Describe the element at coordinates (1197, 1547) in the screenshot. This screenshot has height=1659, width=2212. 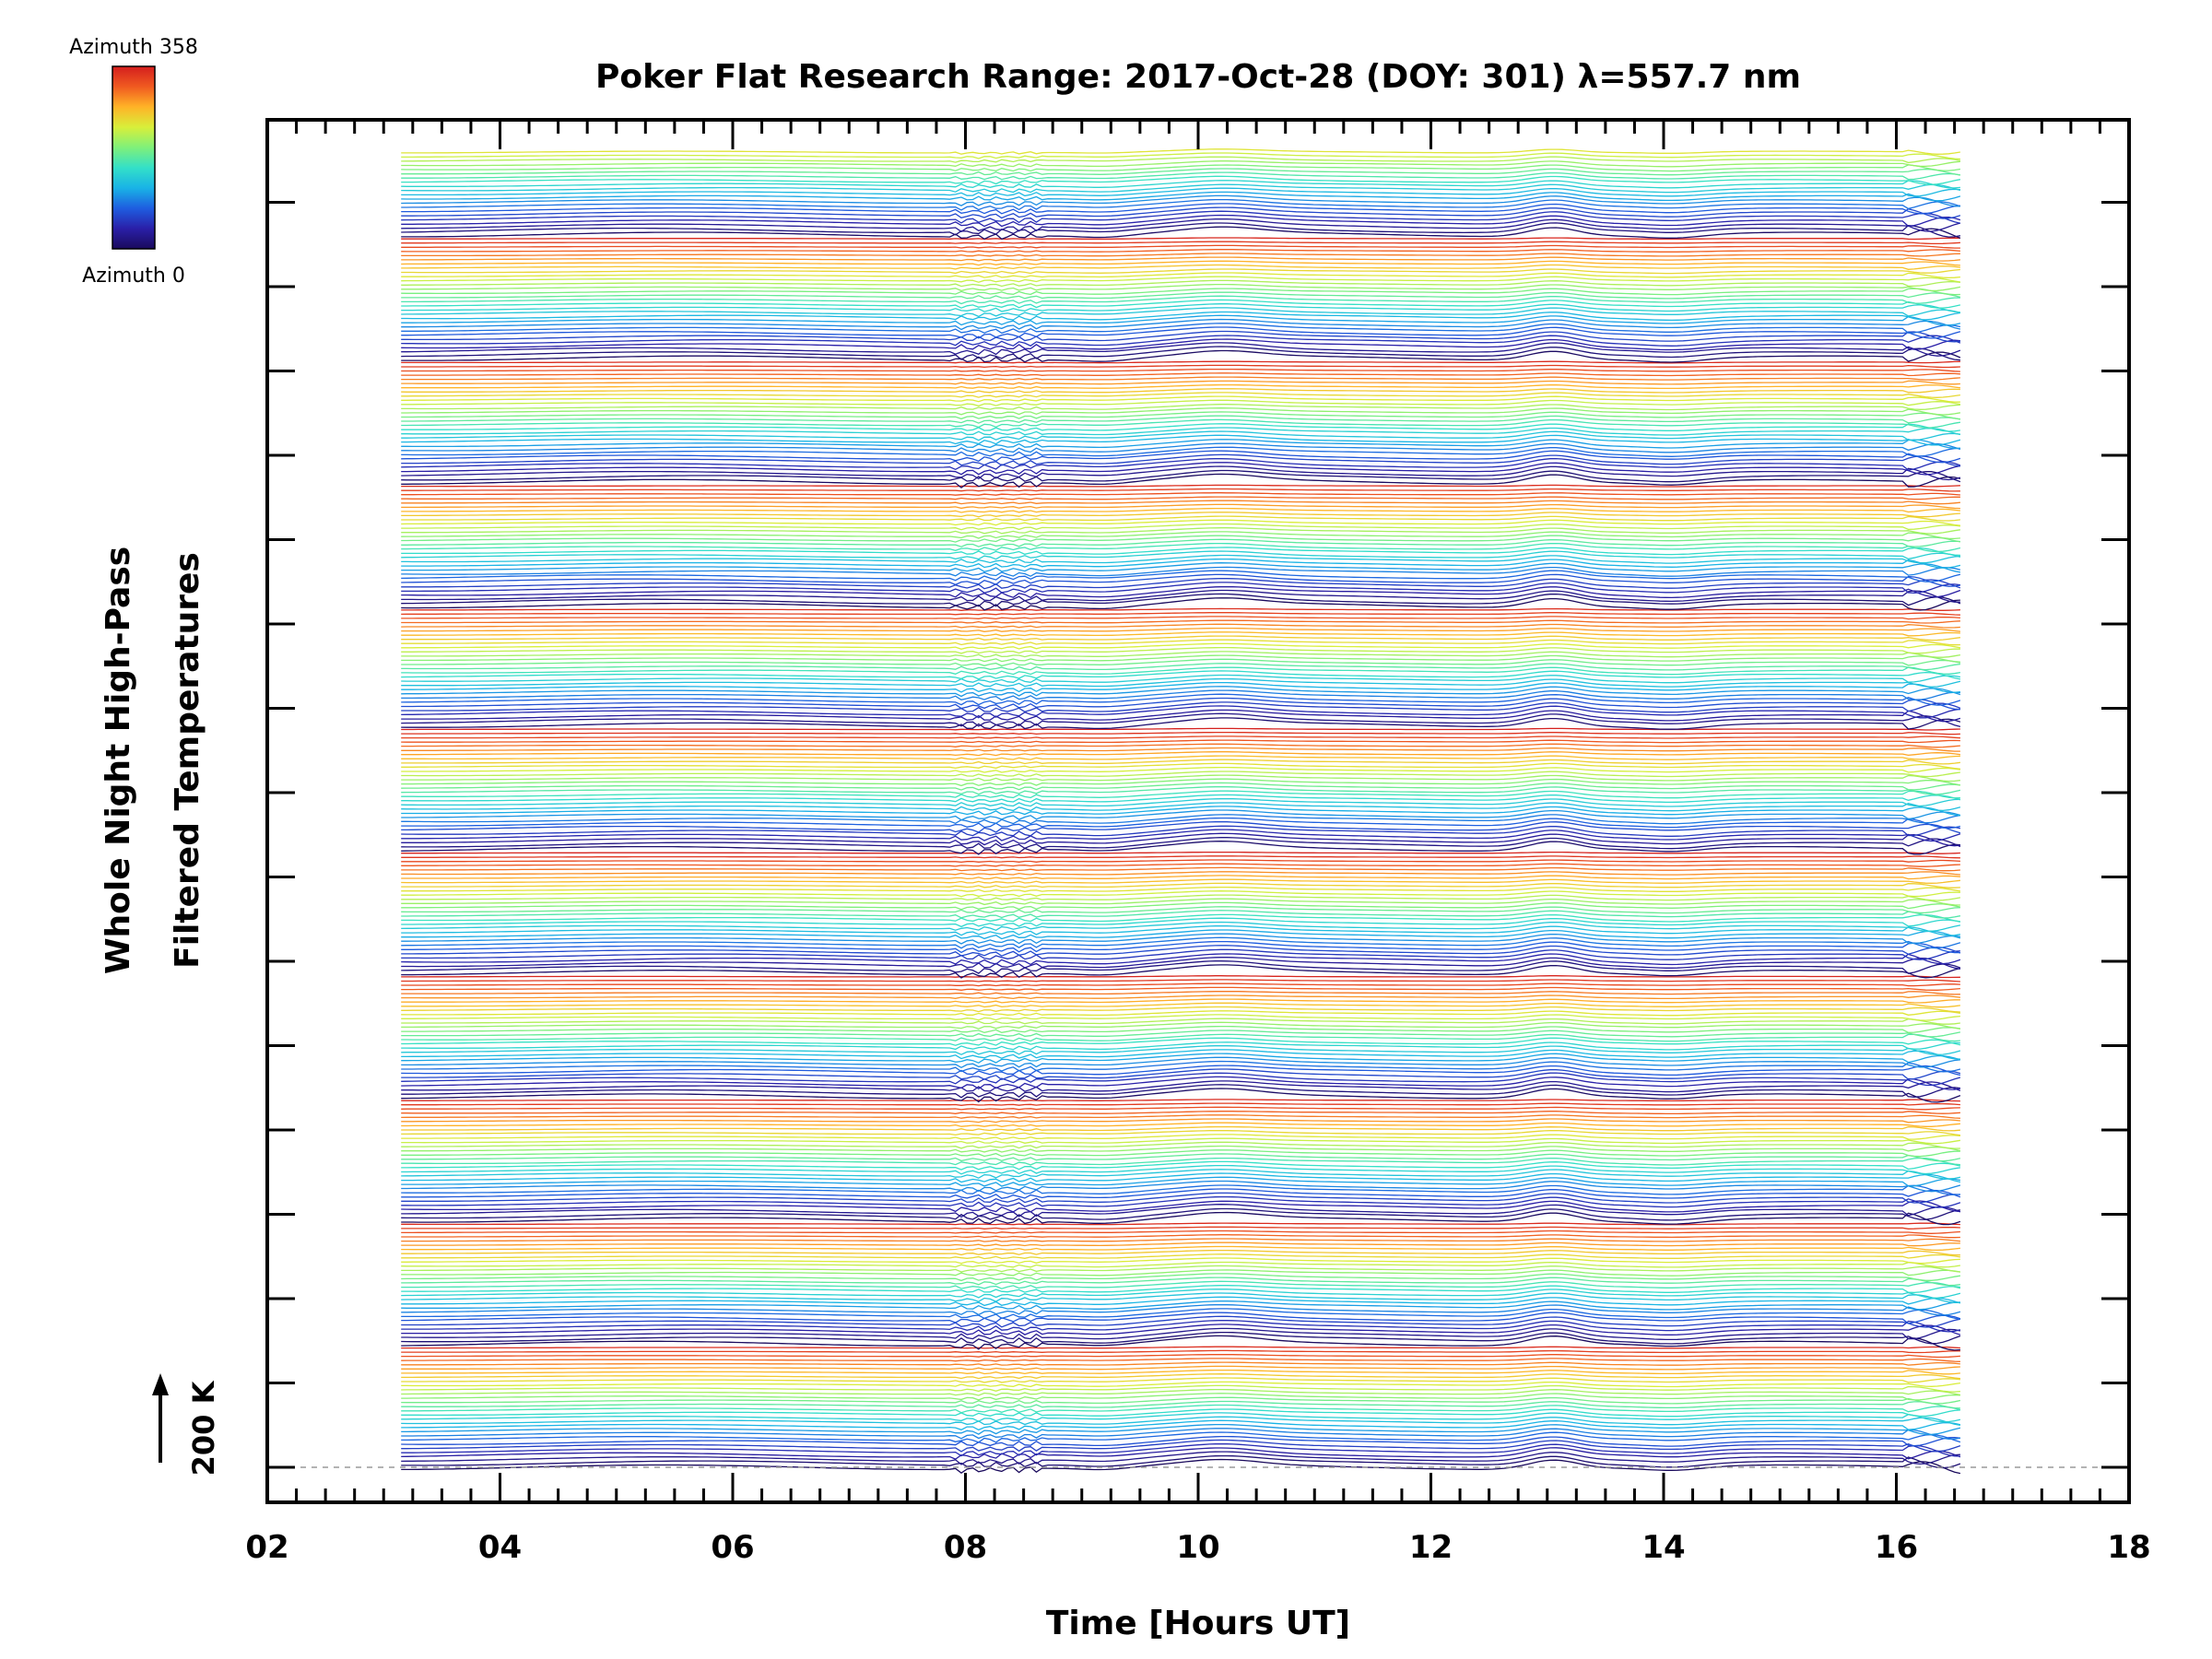
I see `x-tick-label: 10` at that location.